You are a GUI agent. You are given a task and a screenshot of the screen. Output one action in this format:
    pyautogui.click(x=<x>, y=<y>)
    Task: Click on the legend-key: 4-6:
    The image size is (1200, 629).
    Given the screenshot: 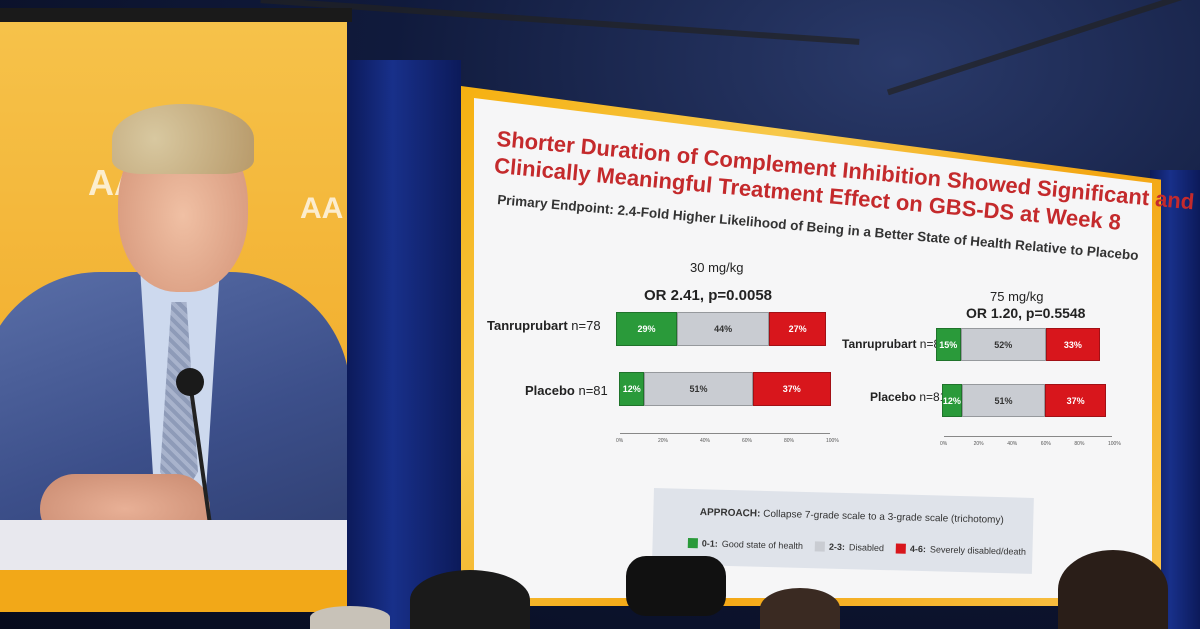 What is the action you would take?
    pyautogui.click(x=918, y=549)
    